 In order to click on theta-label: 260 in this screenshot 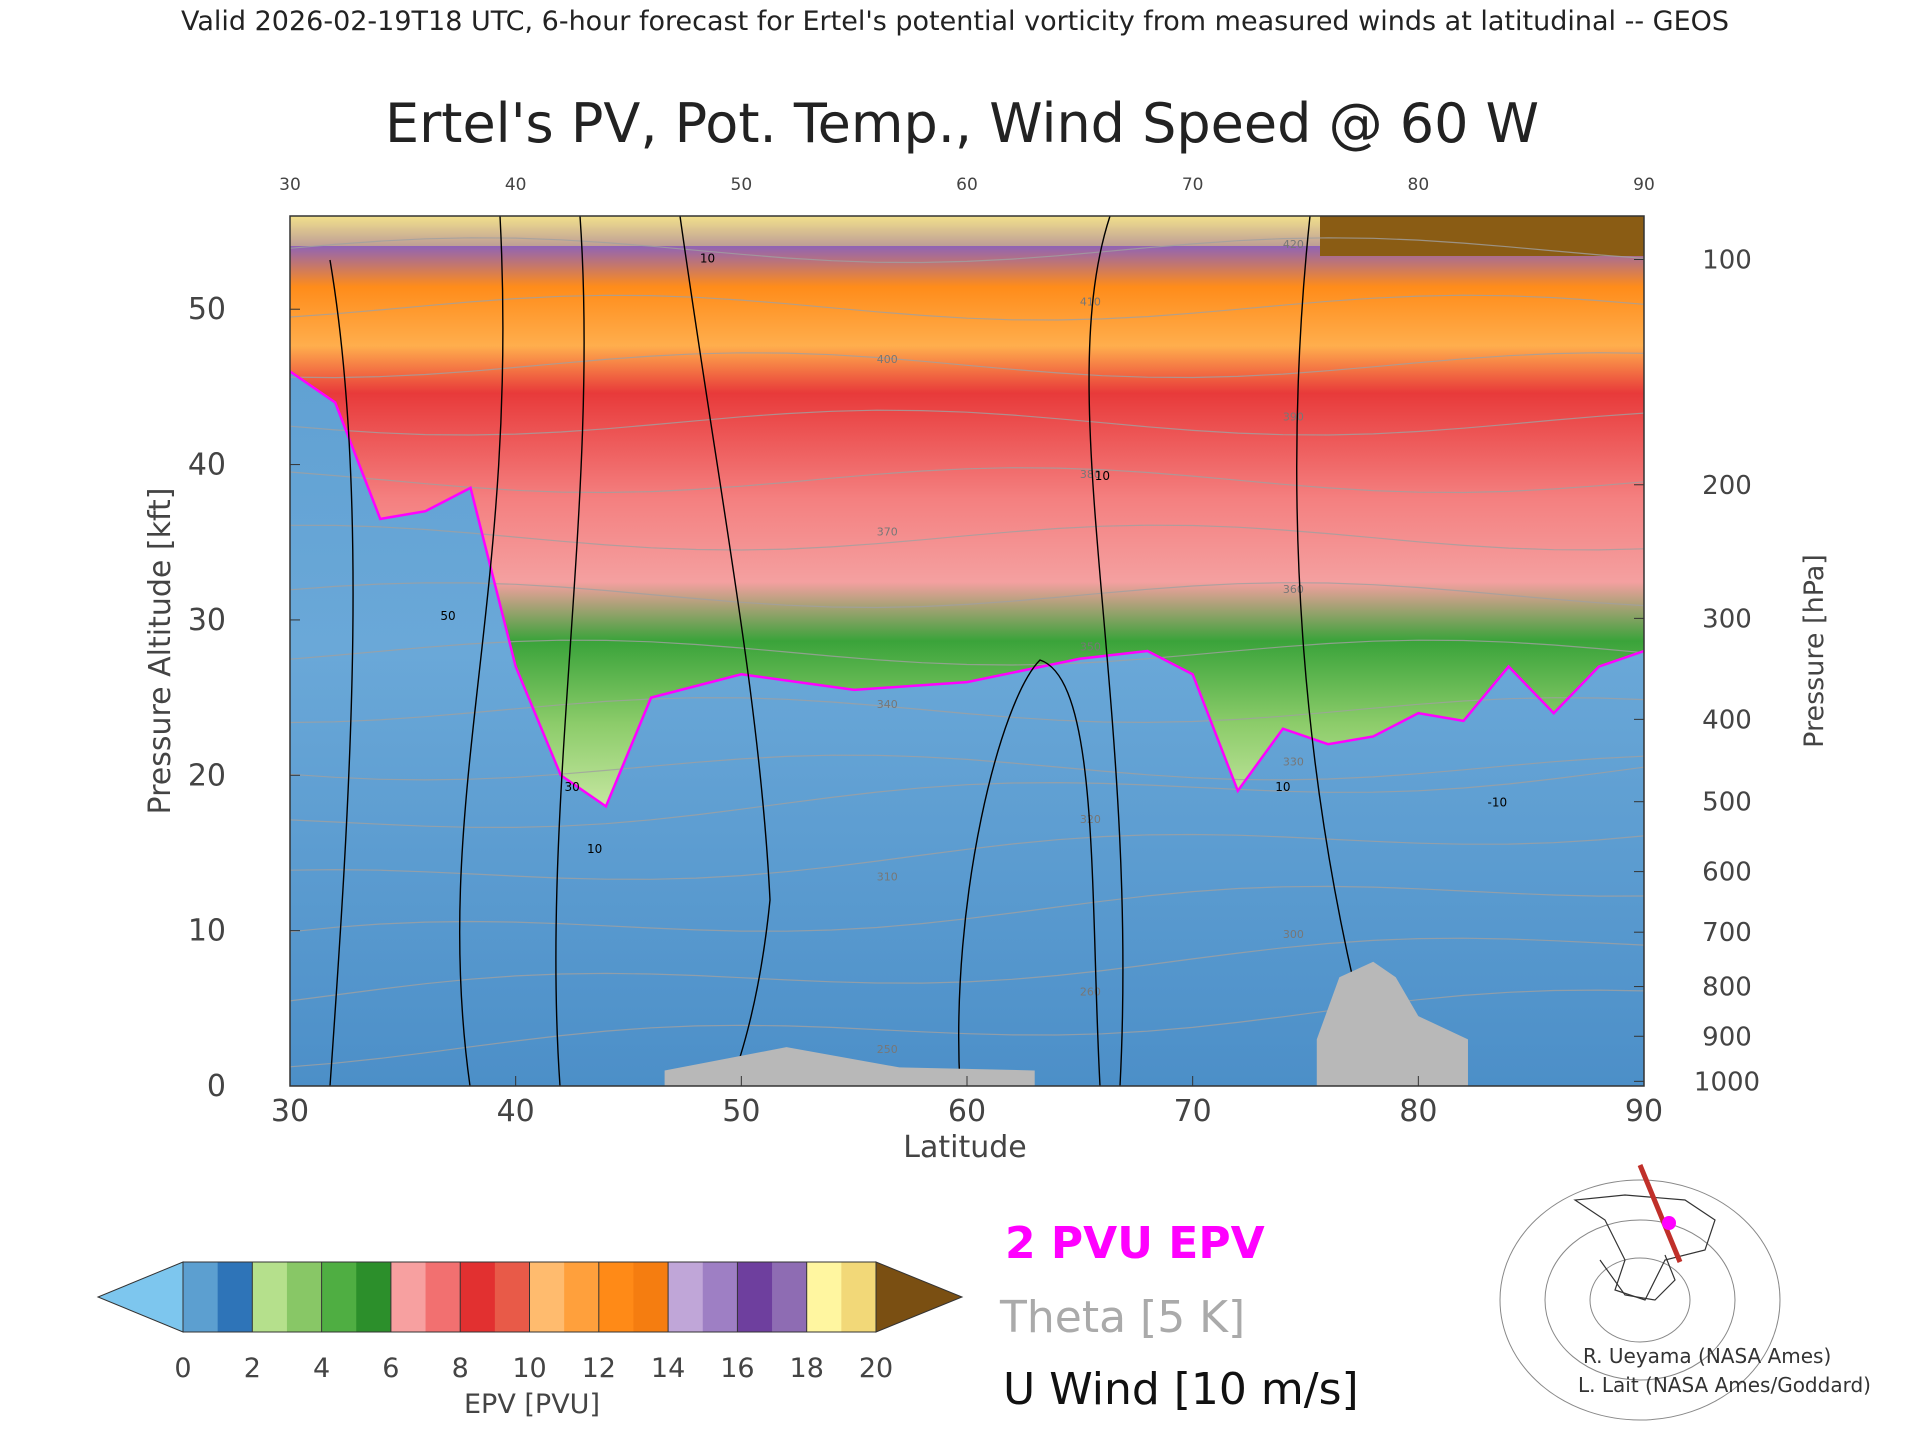, I will do `click(1090, 991)`.